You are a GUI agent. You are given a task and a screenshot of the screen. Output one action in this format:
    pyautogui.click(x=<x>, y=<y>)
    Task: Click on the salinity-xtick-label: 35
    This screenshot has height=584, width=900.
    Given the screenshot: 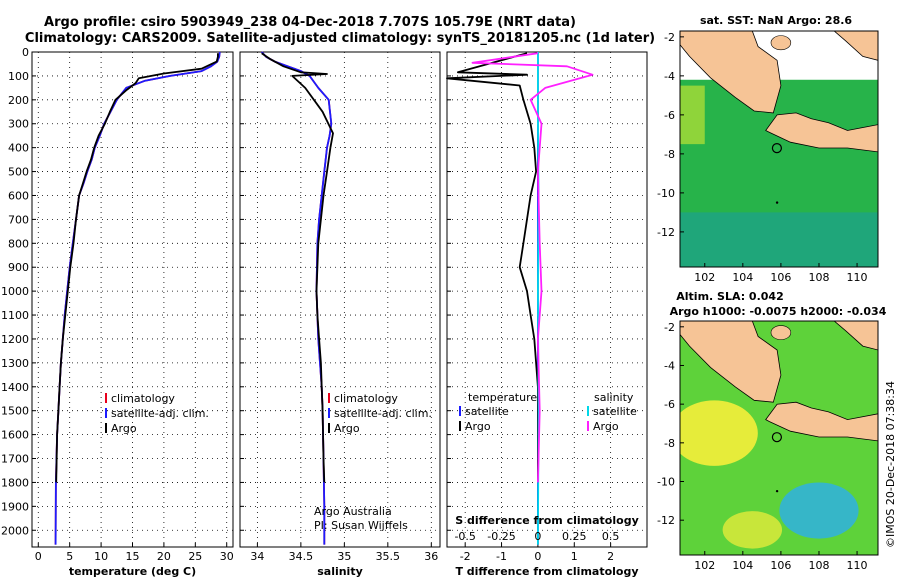 What is the action you would take?
    pyautogui.click(x=344, y=556)
    